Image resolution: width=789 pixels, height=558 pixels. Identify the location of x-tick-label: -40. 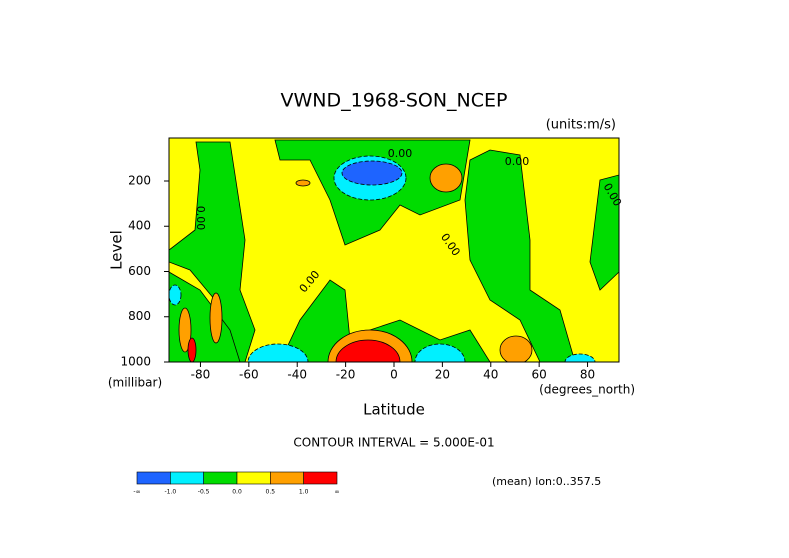
(297, 375).